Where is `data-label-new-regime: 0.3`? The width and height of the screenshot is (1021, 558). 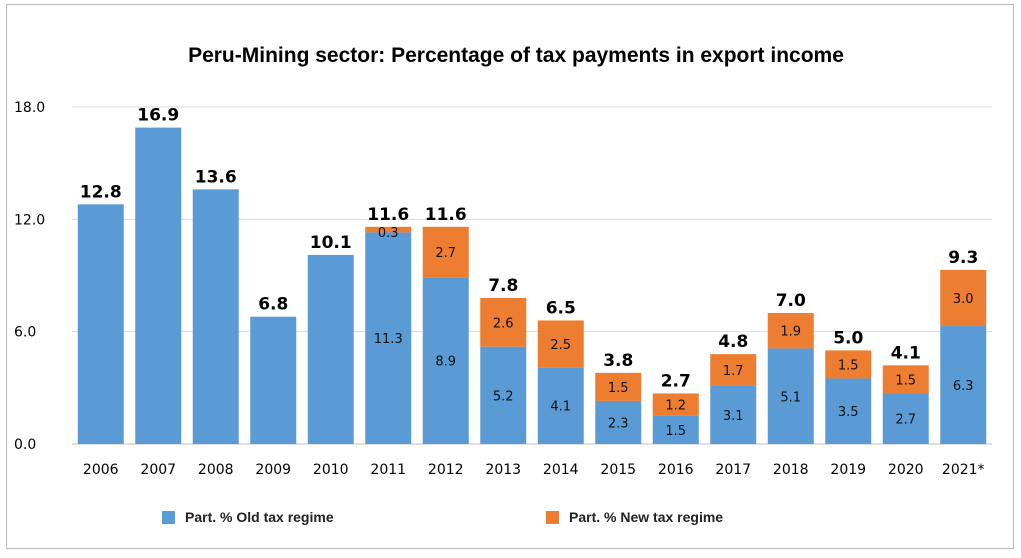
data-label-new-regime: 0.3 is located at coordinates (388, 233).